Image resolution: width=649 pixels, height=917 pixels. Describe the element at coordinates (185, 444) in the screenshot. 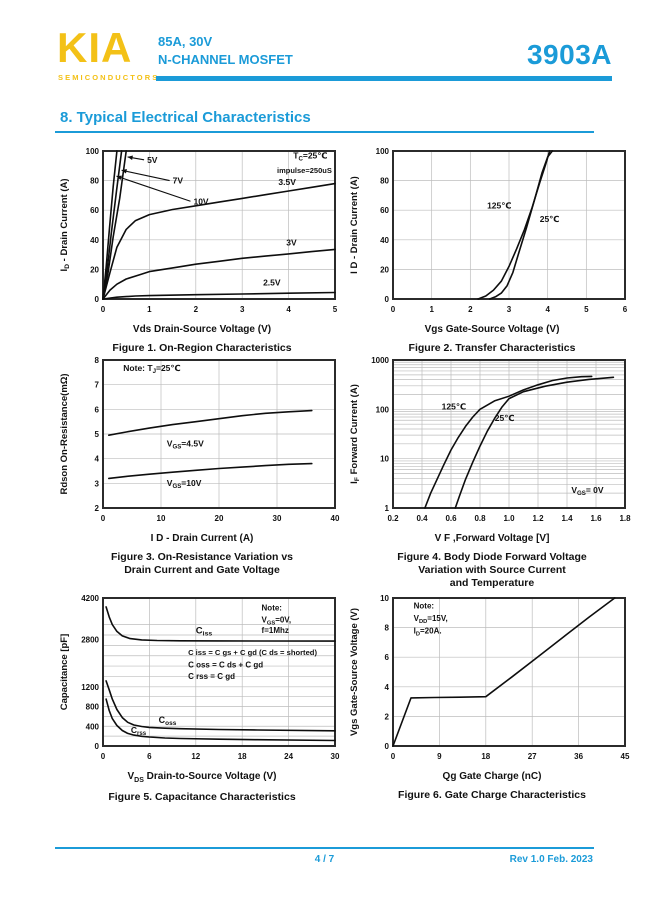

I see `svg-text: VGS=4.5V` at that location.